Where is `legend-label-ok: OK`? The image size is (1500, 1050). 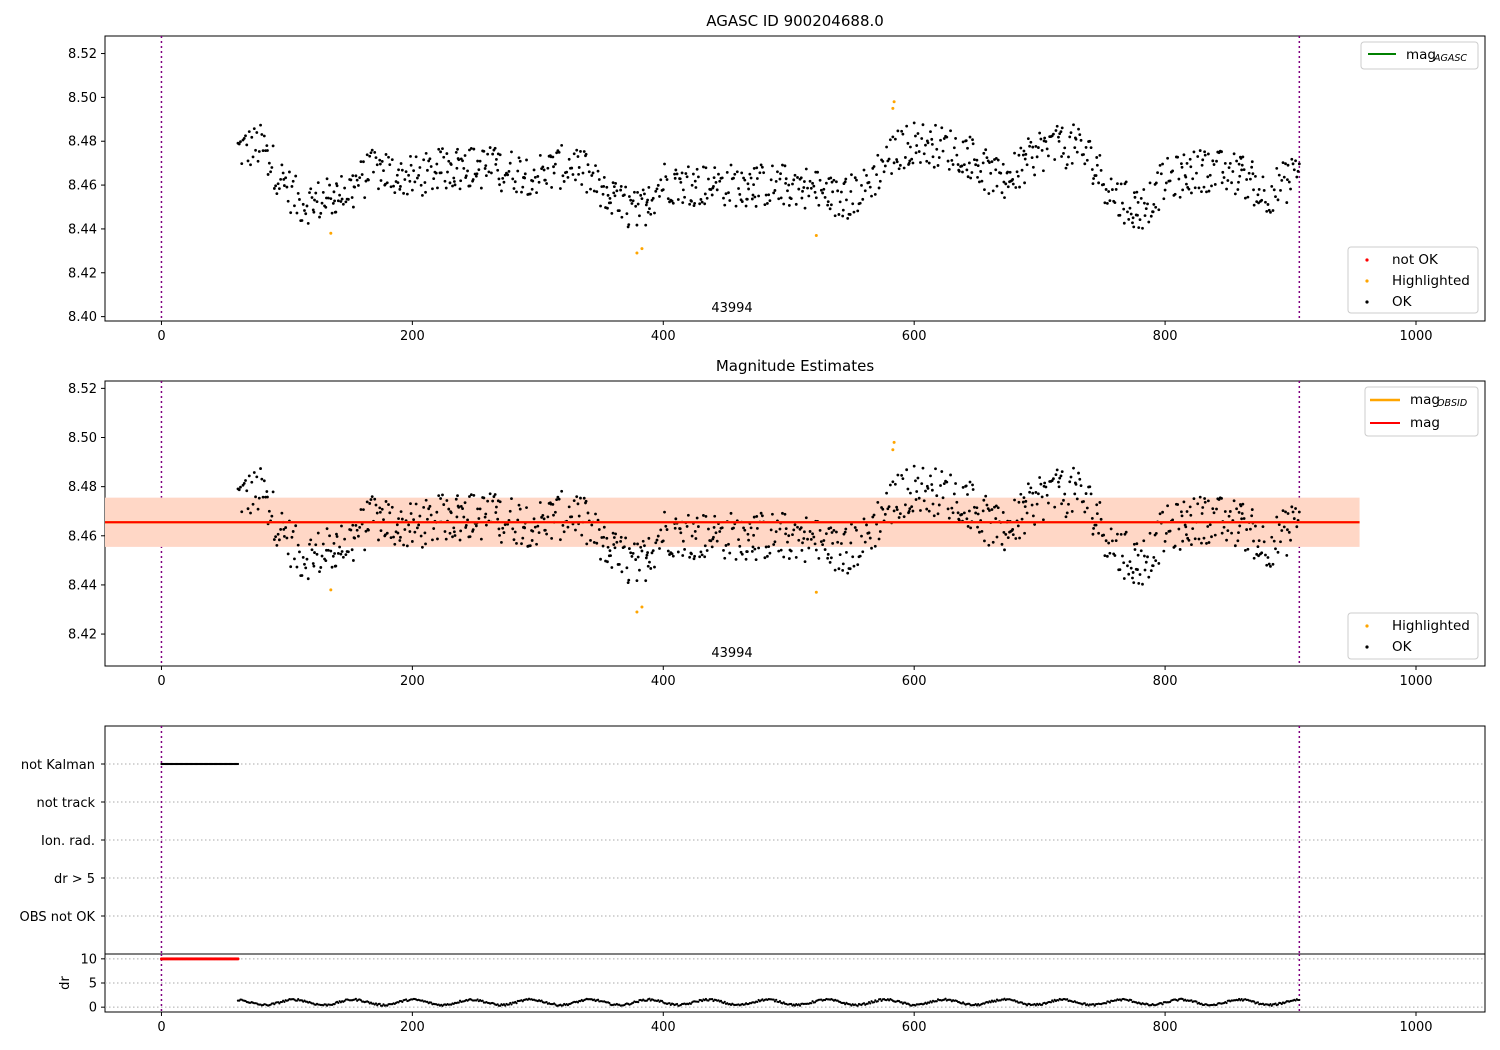 legend-label-ok: OK is located at coordinates (1402, 302).